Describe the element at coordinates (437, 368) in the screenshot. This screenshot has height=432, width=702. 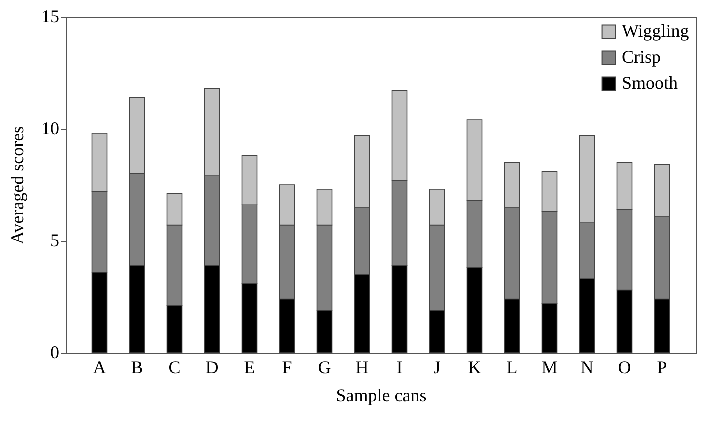
I see `x-tick-label: J` at that location.